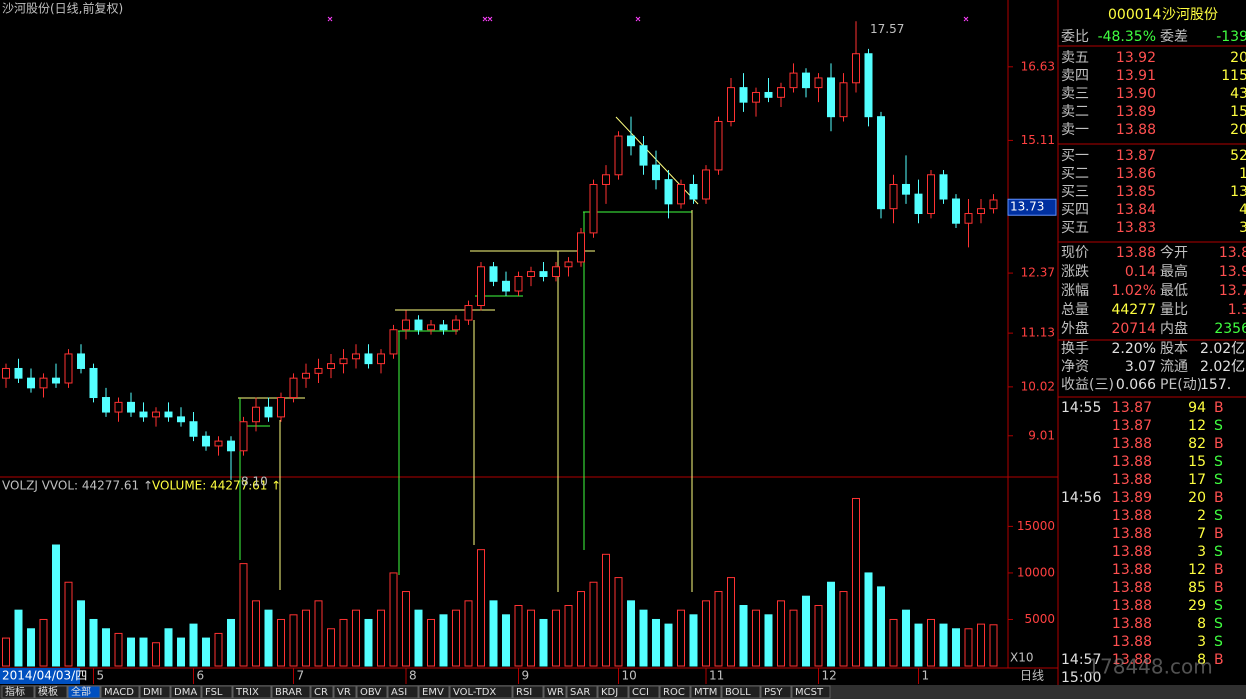  I want to click on tab-label: VR, so click(344, 692).